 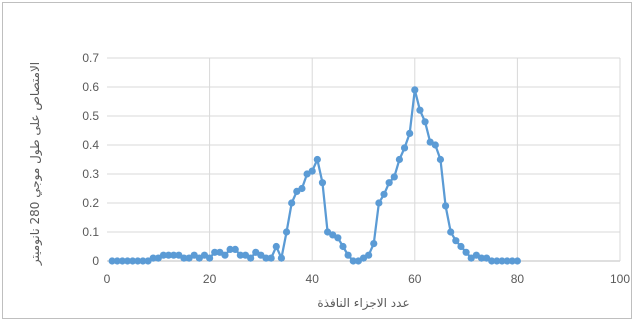 I want to click on y-tick-label: 0.7, so click(x=90, y=58).